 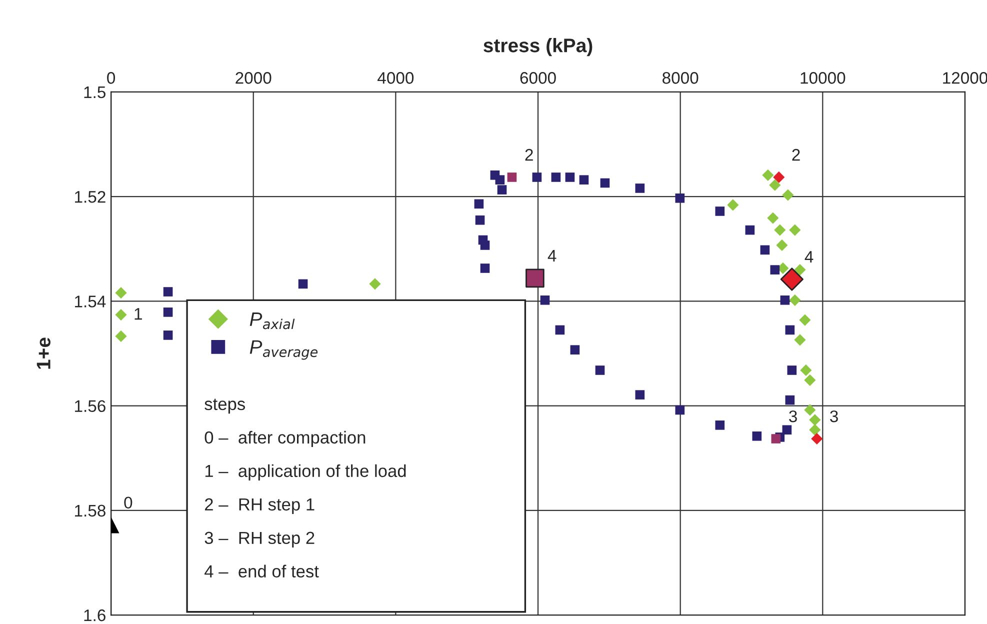 What do you see at coordinates (305, 472) in the screenshot?
I see `annotation: 1 – application of the load` at bounding box center [305, 472].